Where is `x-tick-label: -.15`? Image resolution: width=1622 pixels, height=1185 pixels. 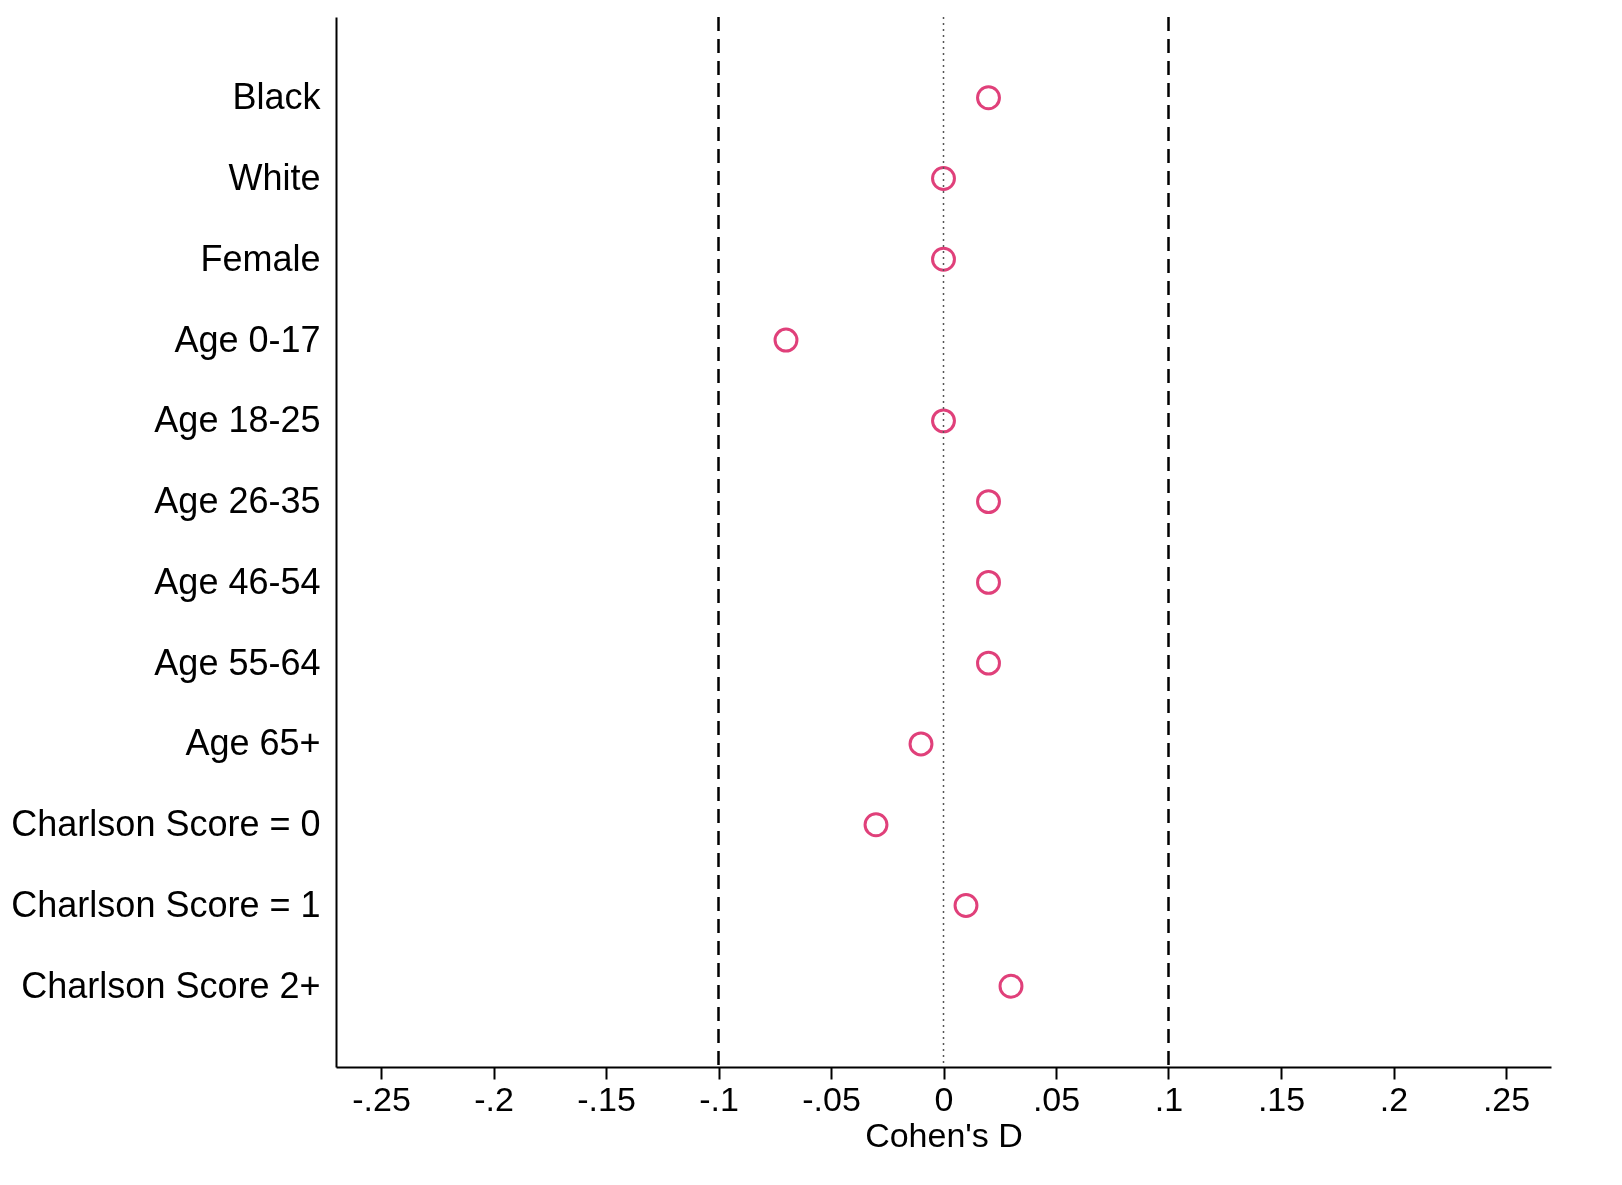
x-tick-label: -.15 is located at coordinates (606, 1098).